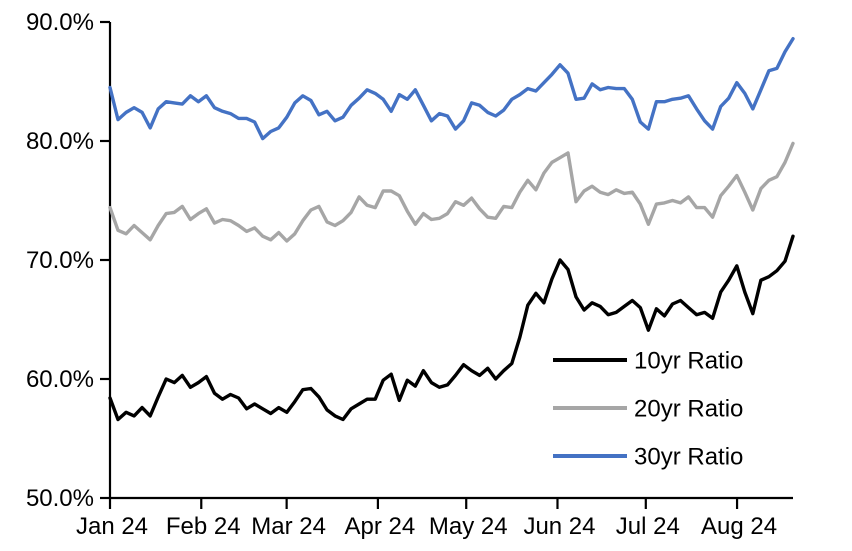 This screenshot has height=551, width=852. Describe the element at coordinates (451, 192) in the screenshot. I see `series-line-20yr-ratio` at that location.